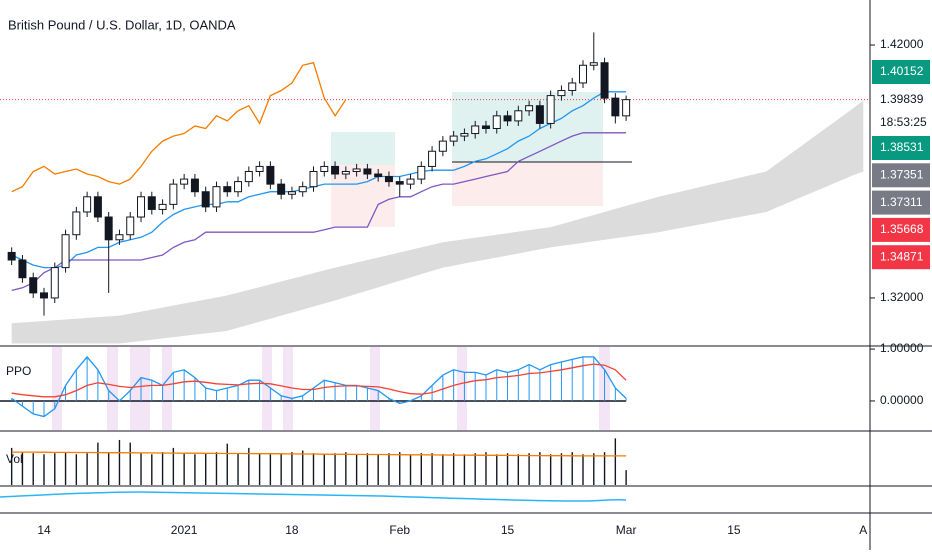  What do you see at coordinates (14, 459) in the screenshot?
I see `pane-label: Vol` at bounding box center [14, 459].